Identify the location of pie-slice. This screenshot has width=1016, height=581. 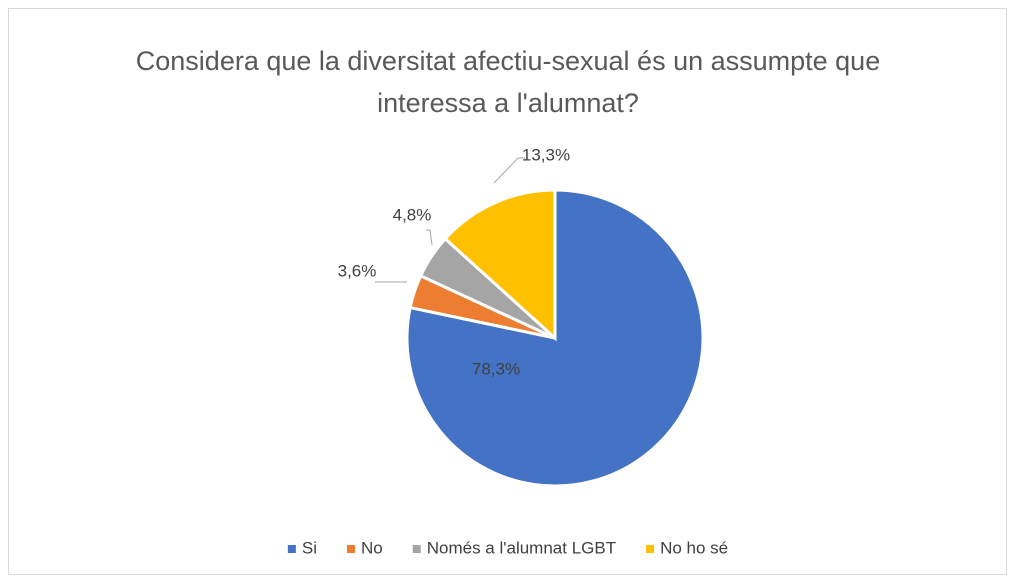
(500, 265).